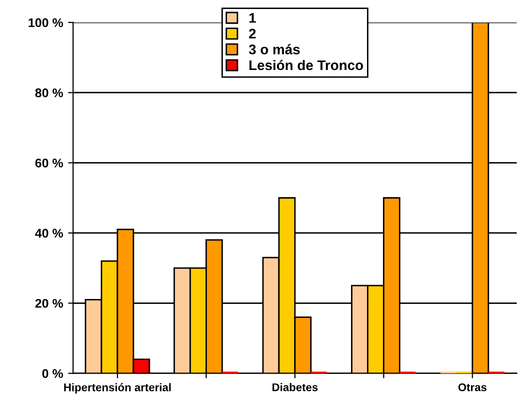 The height and width of the screenshot is (408, 522). Describe the element at coordinates (117, 388) in the screenshot. I see `x-tick-label: Hipertensión arterial` at that location.